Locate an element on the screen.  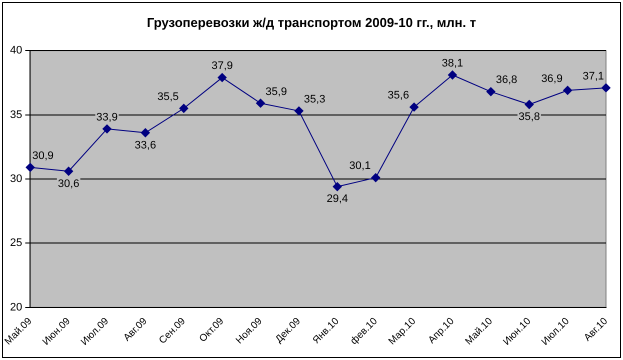
y-tick-label: 30 is located at coordinates (16, 178).